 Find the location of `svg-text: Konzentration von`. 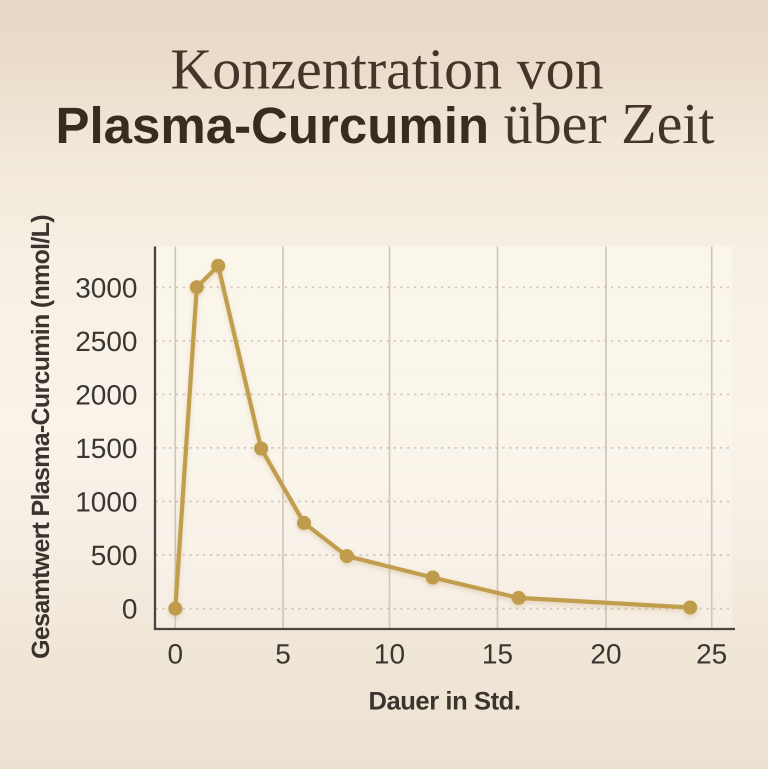

svg-text: Konzentration von is located at coordinates (386, 68).